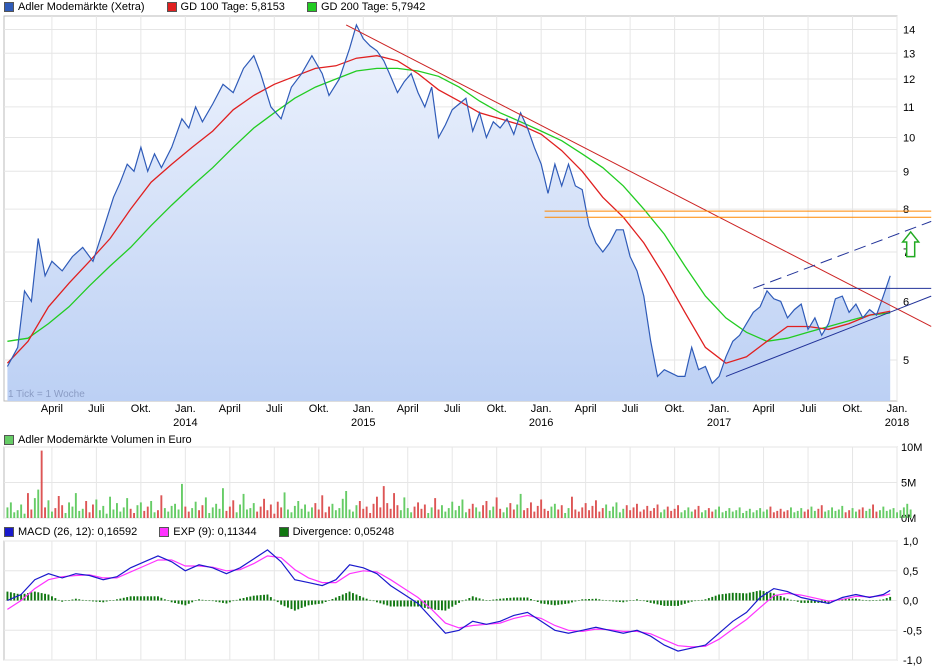  Describe the element at coordinates (852, 409) in the screenshot. I see `x-tick-label: Okt.` at that location.